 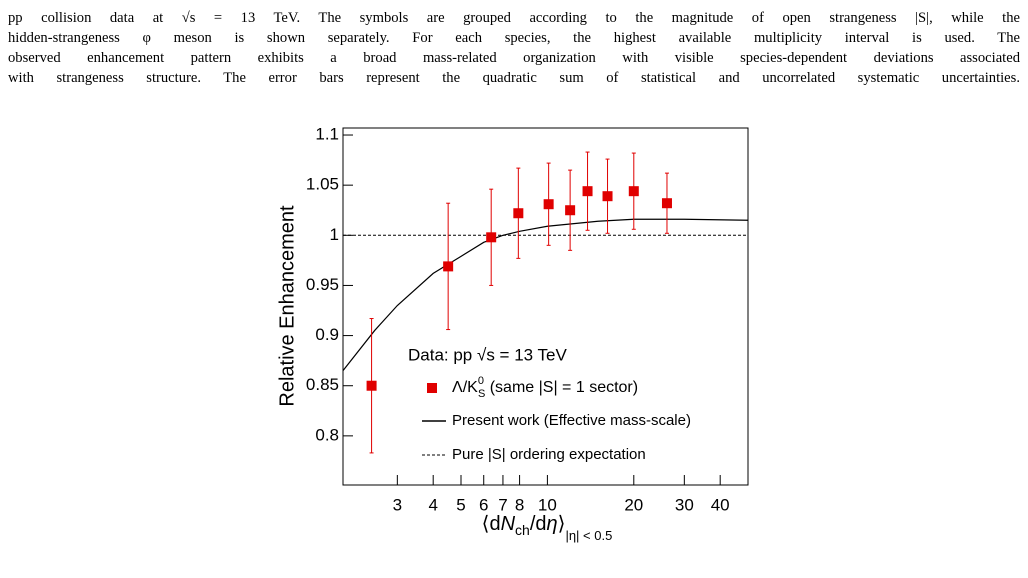 I want to click on x-label-part: /d, so click(x=538, y=524).